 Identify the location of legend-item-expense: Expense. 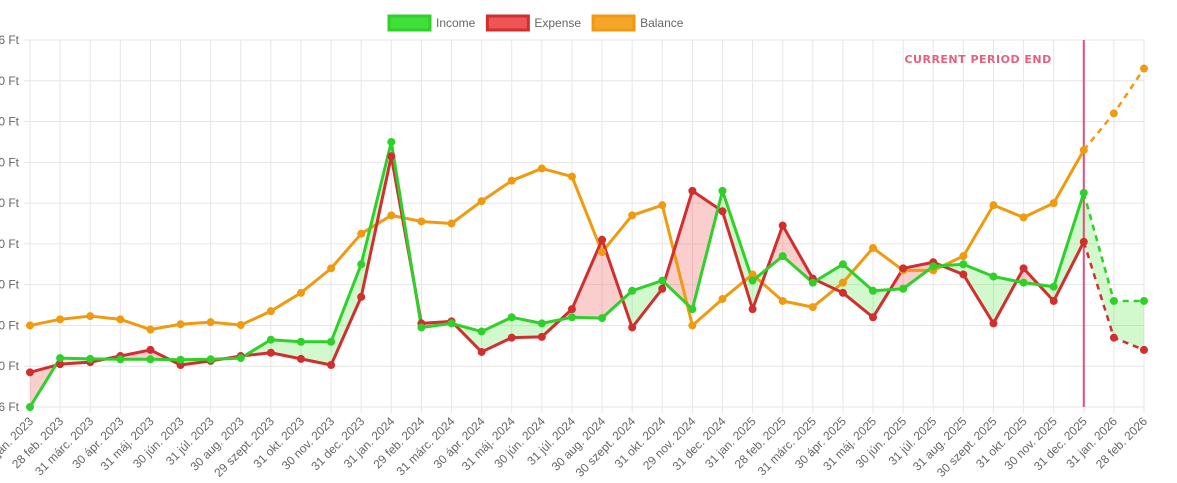
(533, 23).